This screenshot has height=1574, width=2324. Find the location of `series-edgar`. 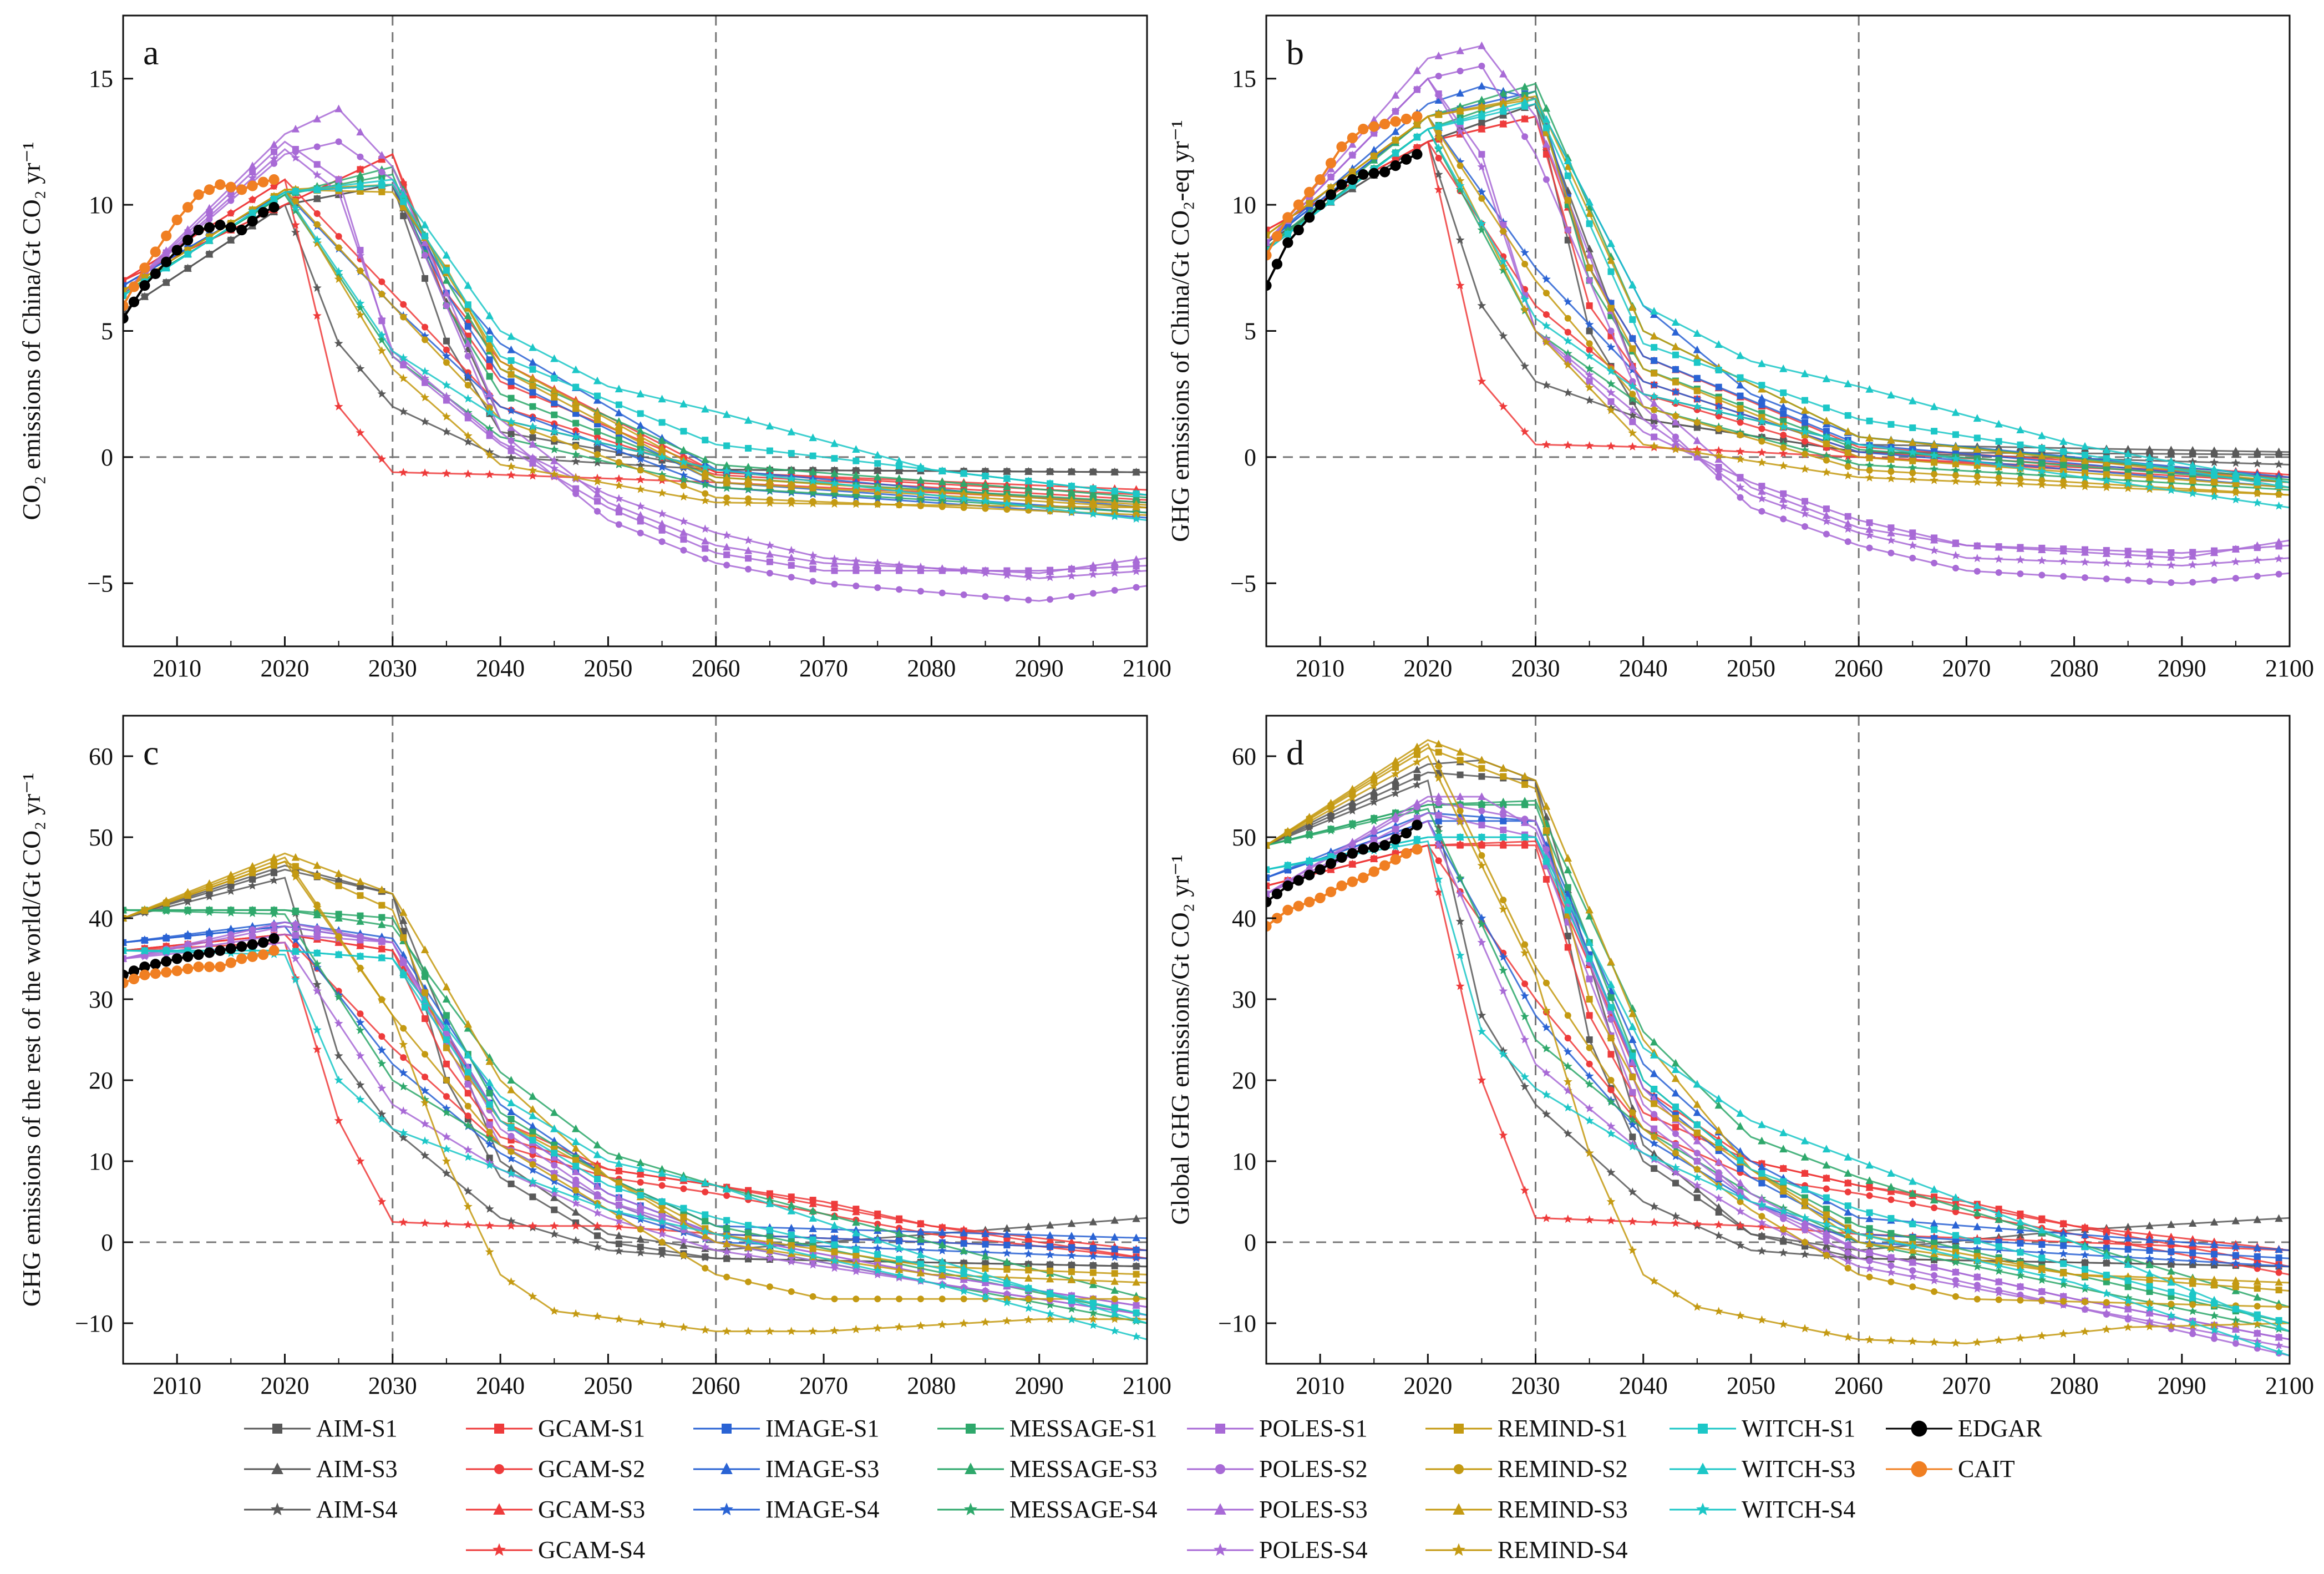

series-edgar is located at coordinates (1345, 220).